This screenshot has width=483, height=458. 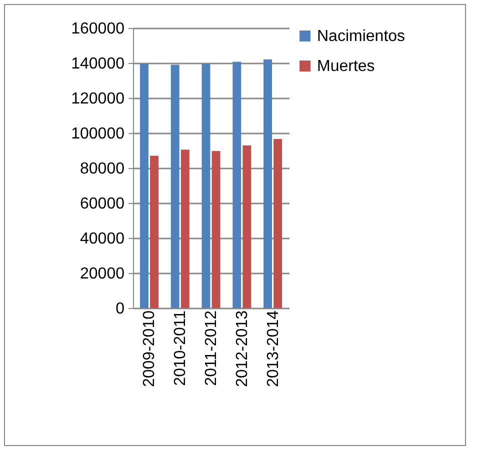 I want to click on y-tick-label: 100000, so click(x=98, y=134).